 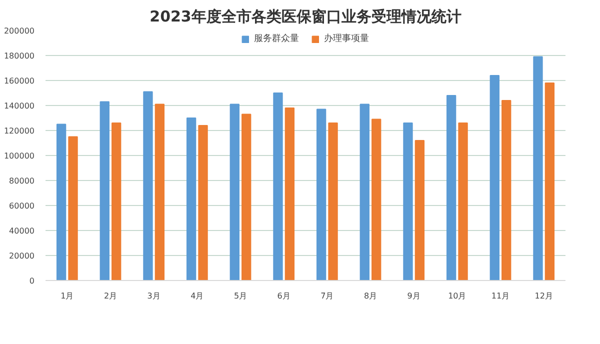 I want to click on y-tick-label: 20000, so click(x=22, y=256).